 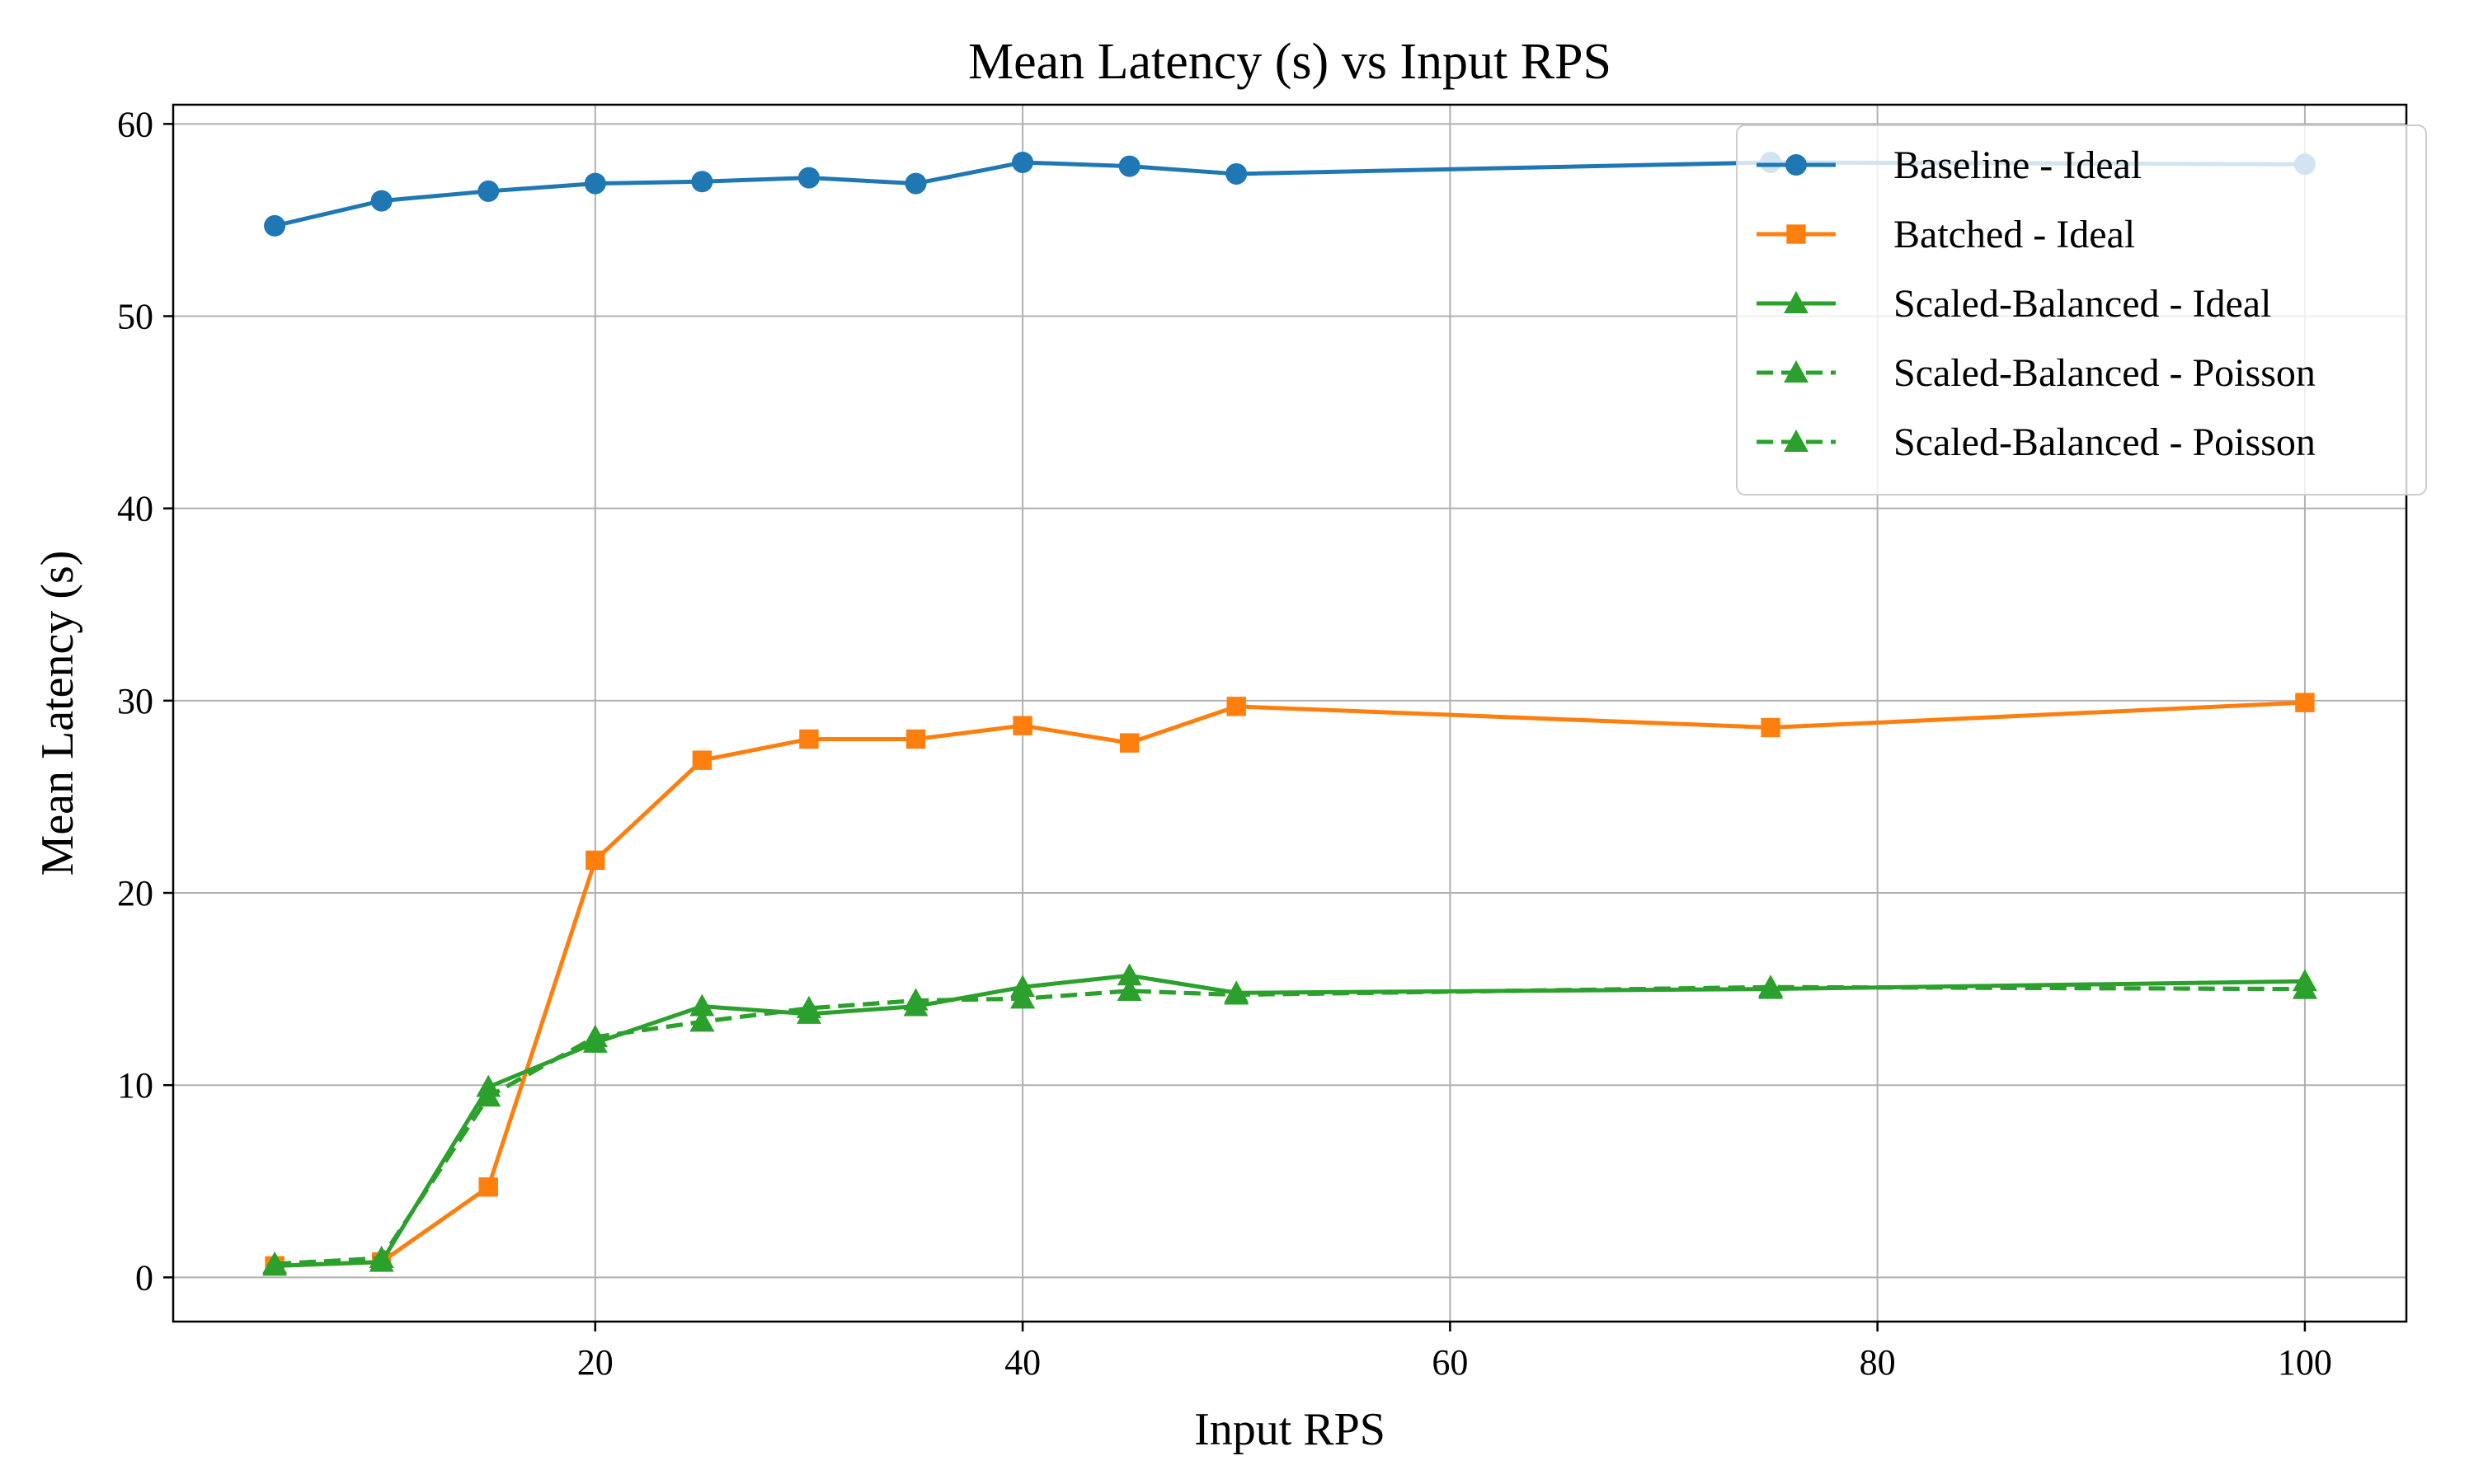 What do you see at coordinates (1878, 1362) in the screenshot?
I see `x-tick-label: 80` at bounding box center [1878, 1362].